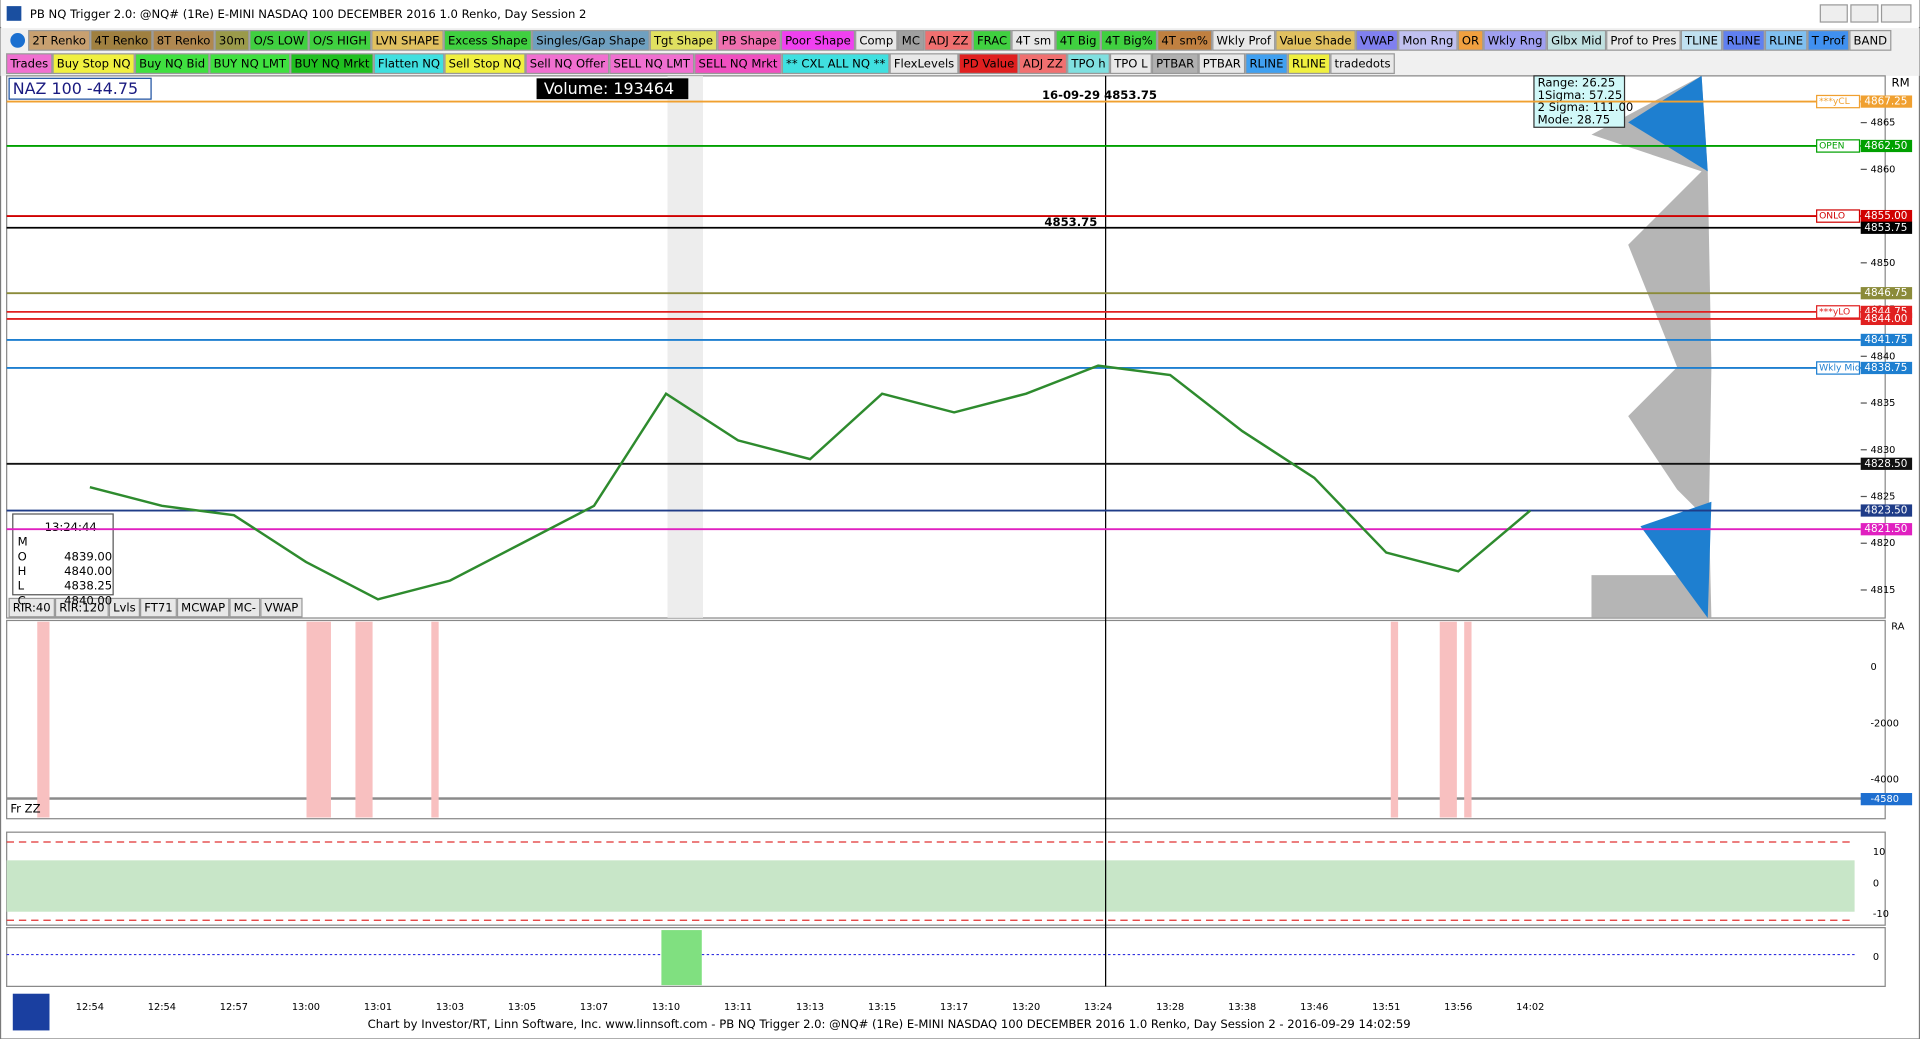  Describe the element at coordinates (567, 64) in the screenshot. I see `toolbar-button-label: Sell NQ Offer` at that location.